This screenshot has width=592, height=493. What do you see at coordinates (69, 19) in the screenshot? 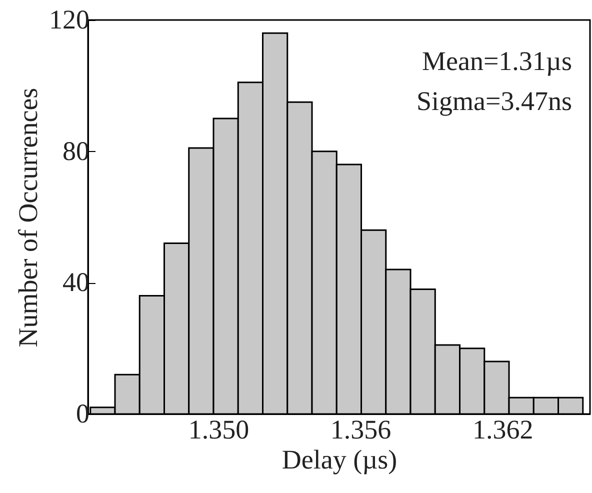
I see `y-tick-label: 120` at bounding box center [69, 19].